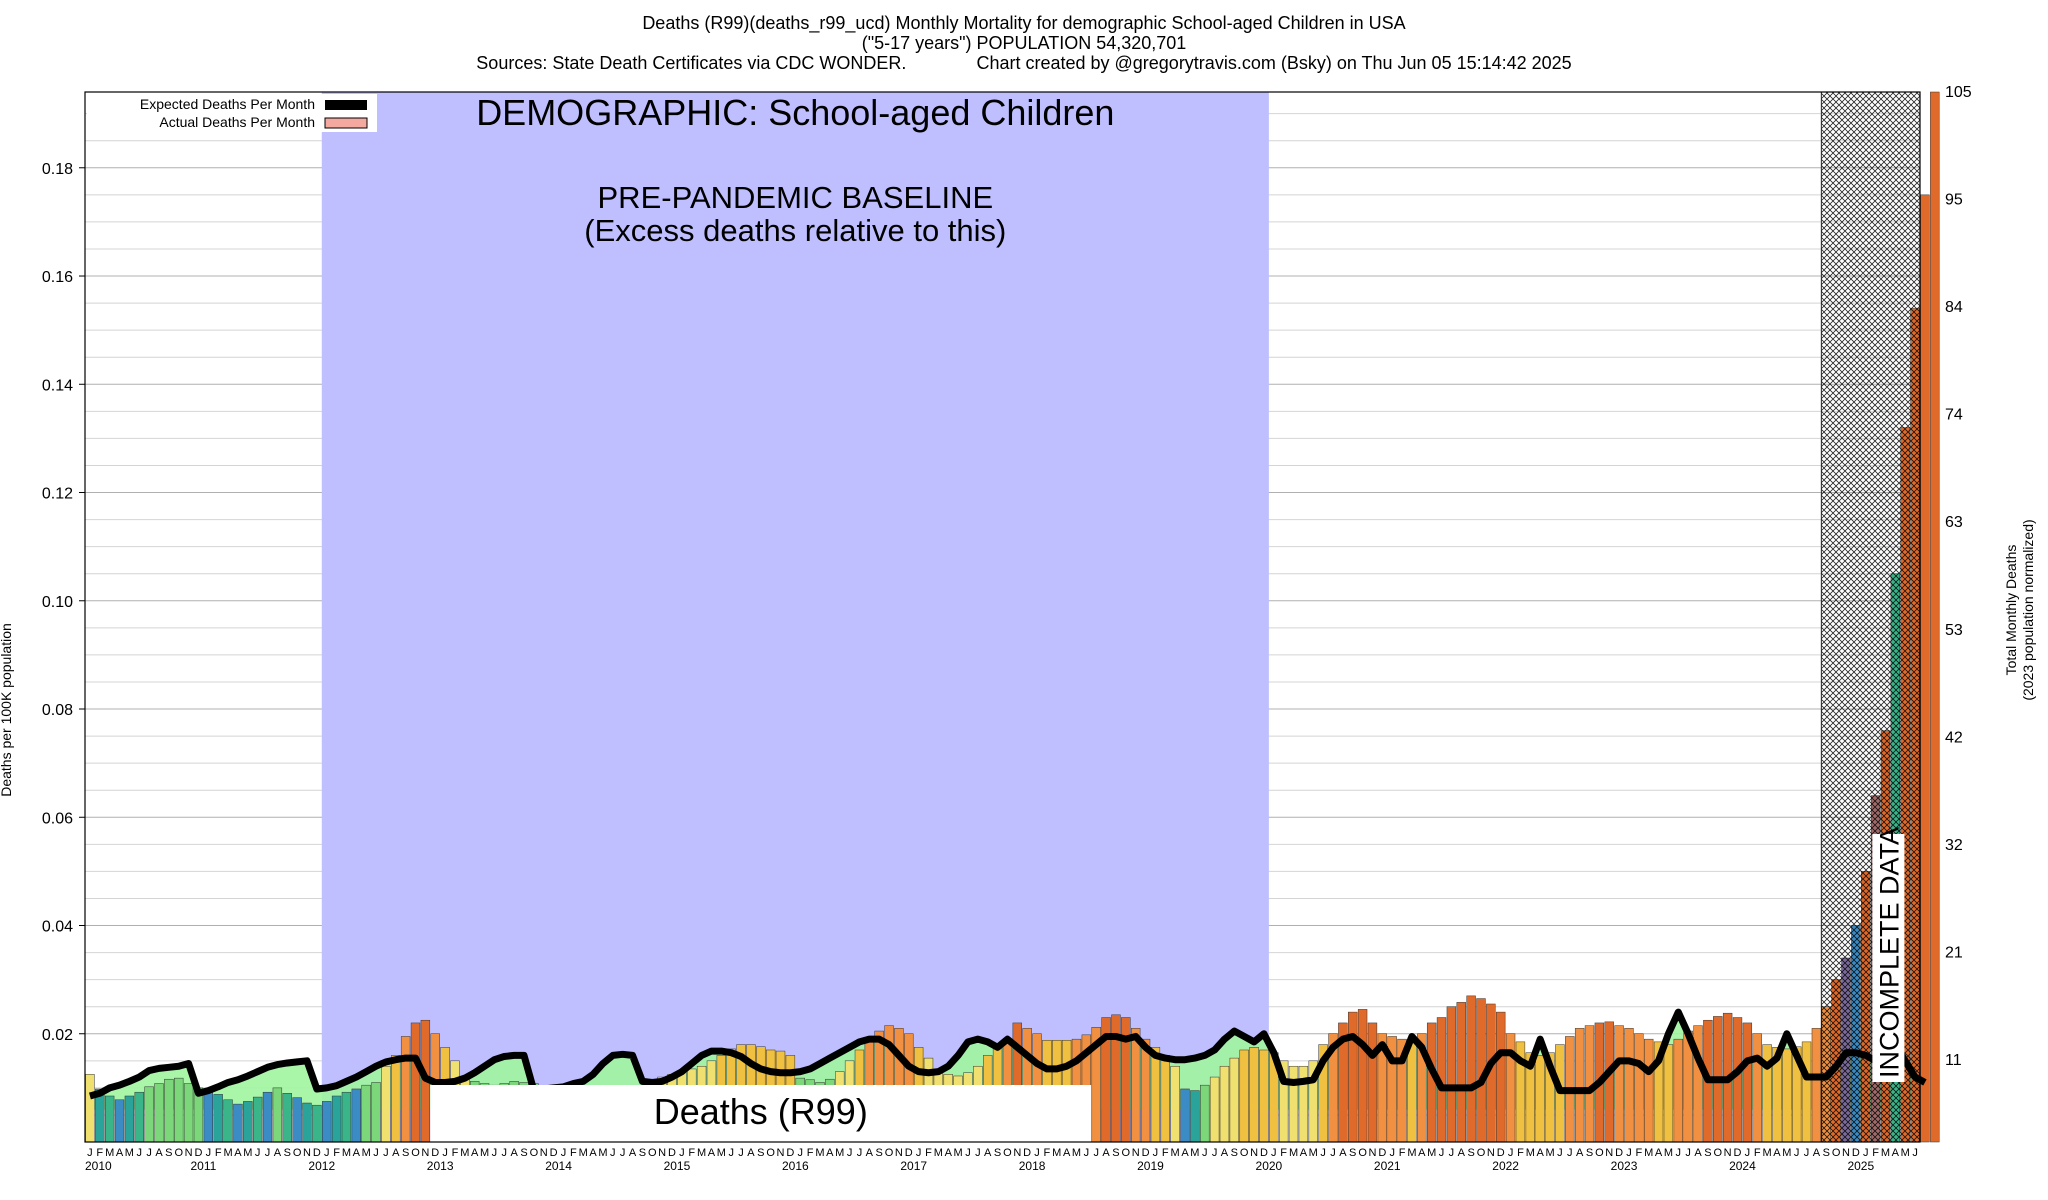 This screenshot has width=2048, height=1200. I want to click on x-year-label: 2012, so click(321, 1166).